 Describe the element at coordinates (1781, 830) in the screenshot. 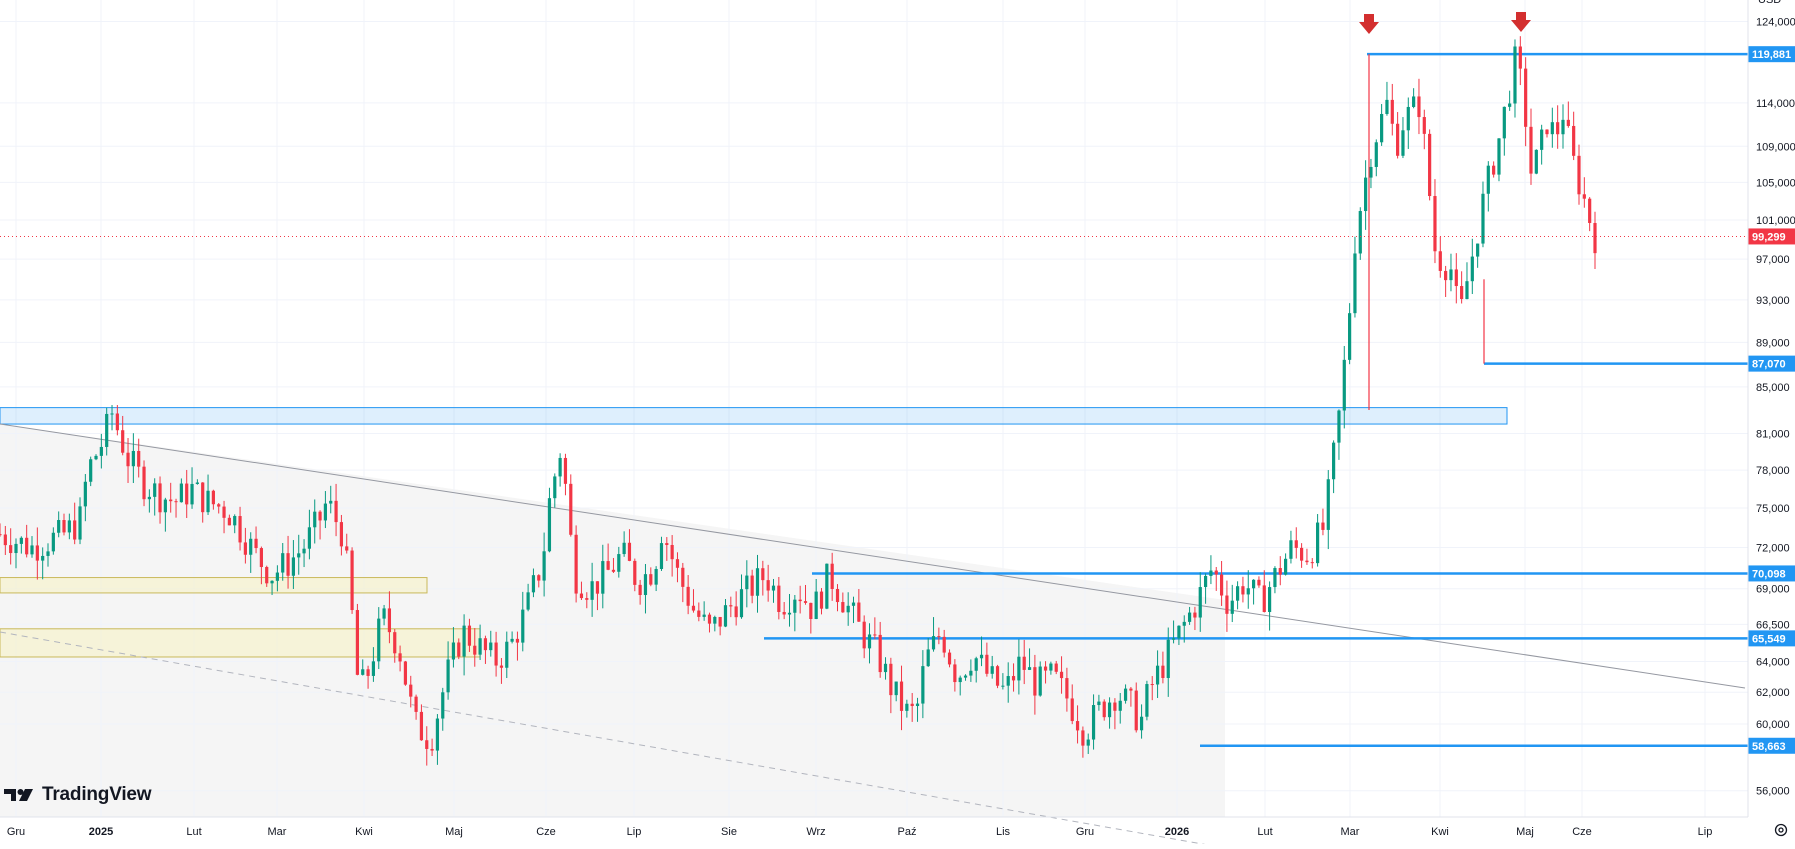

I see `settings-gear-icon` at that location.